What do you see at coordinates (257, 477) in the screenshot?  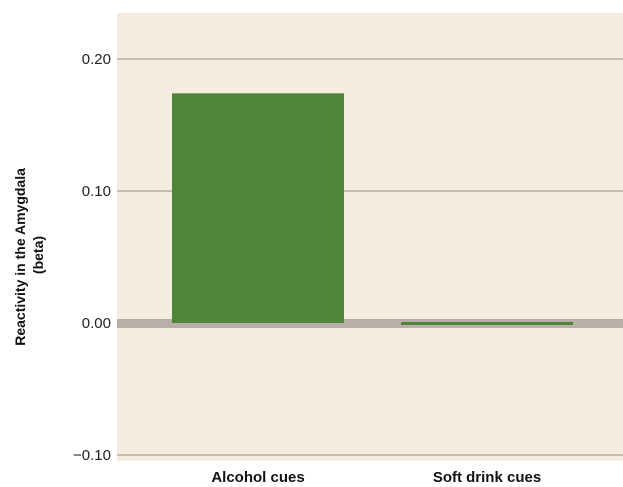 I see `category-label: Alcohol cues` at bounding box center [257, 477].